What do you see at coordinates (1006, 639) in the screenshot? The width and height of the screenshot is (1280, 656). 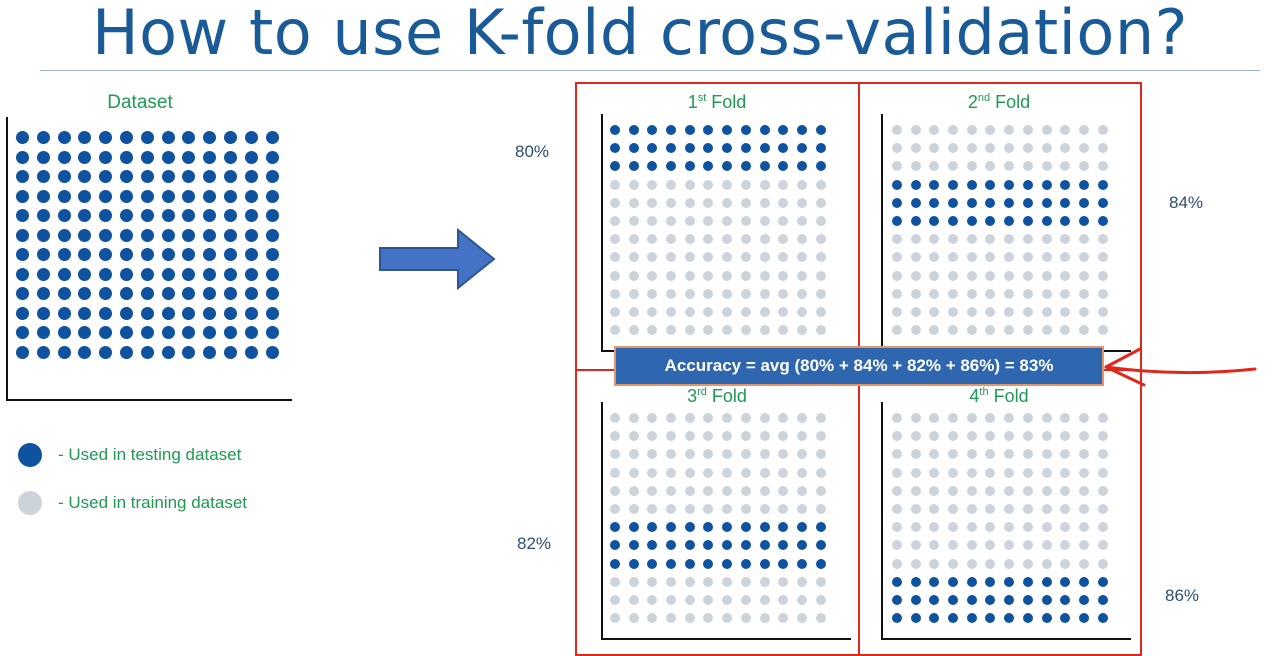 I see `fold-4-x-axis` at bounding box center [1006, 639].